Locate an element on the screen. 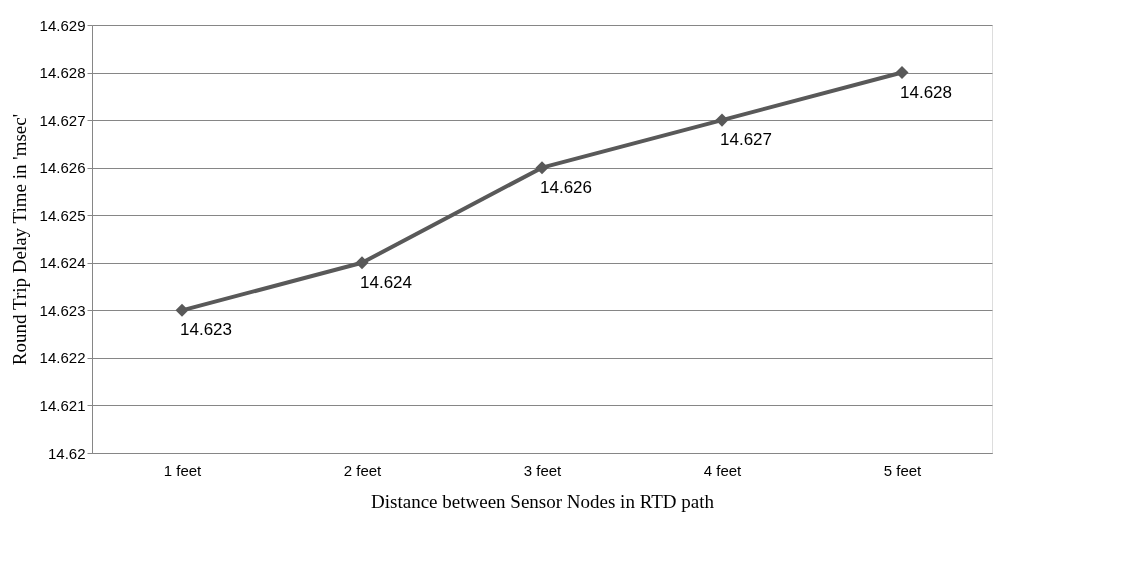 This screenshot has width=1142, height=571. x-axis-title: Distance between Sensor Nodes in RTD path is located at coordinates (543, 501).